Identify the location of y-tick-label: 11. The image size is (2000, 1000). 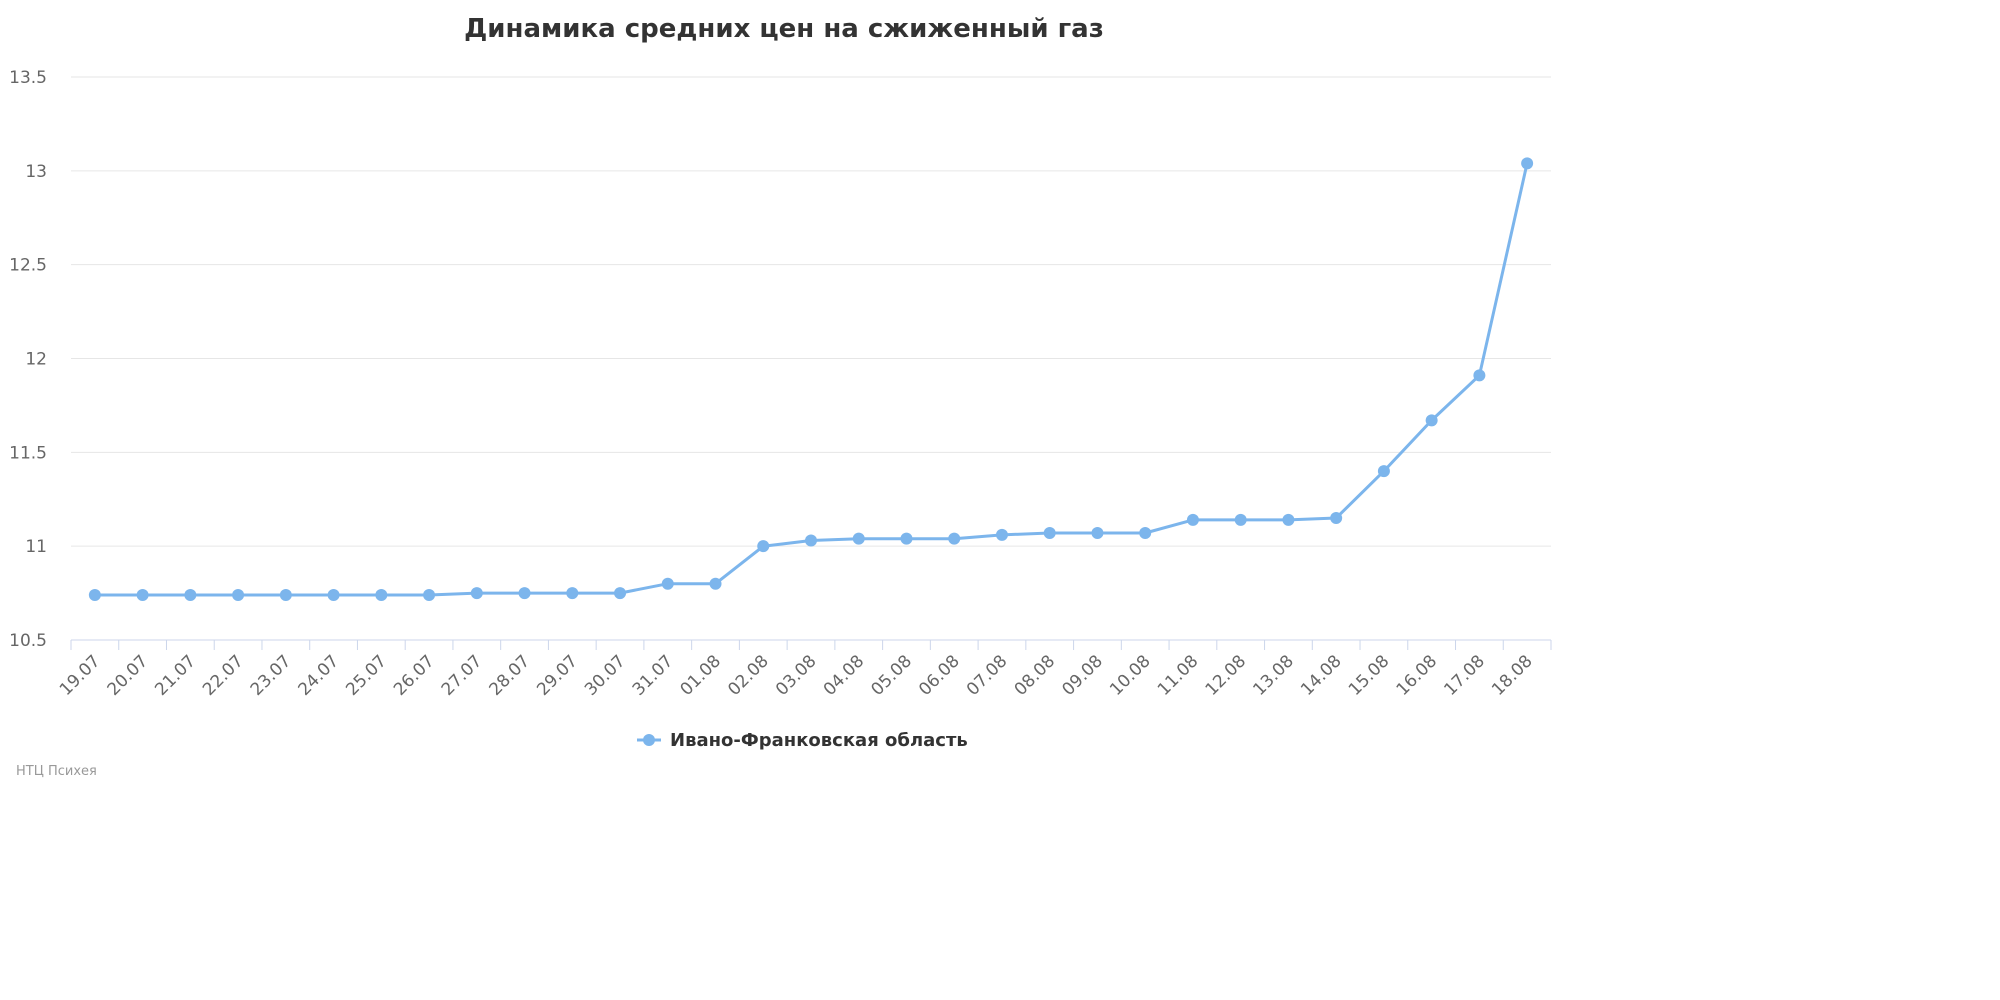
(36, 547).